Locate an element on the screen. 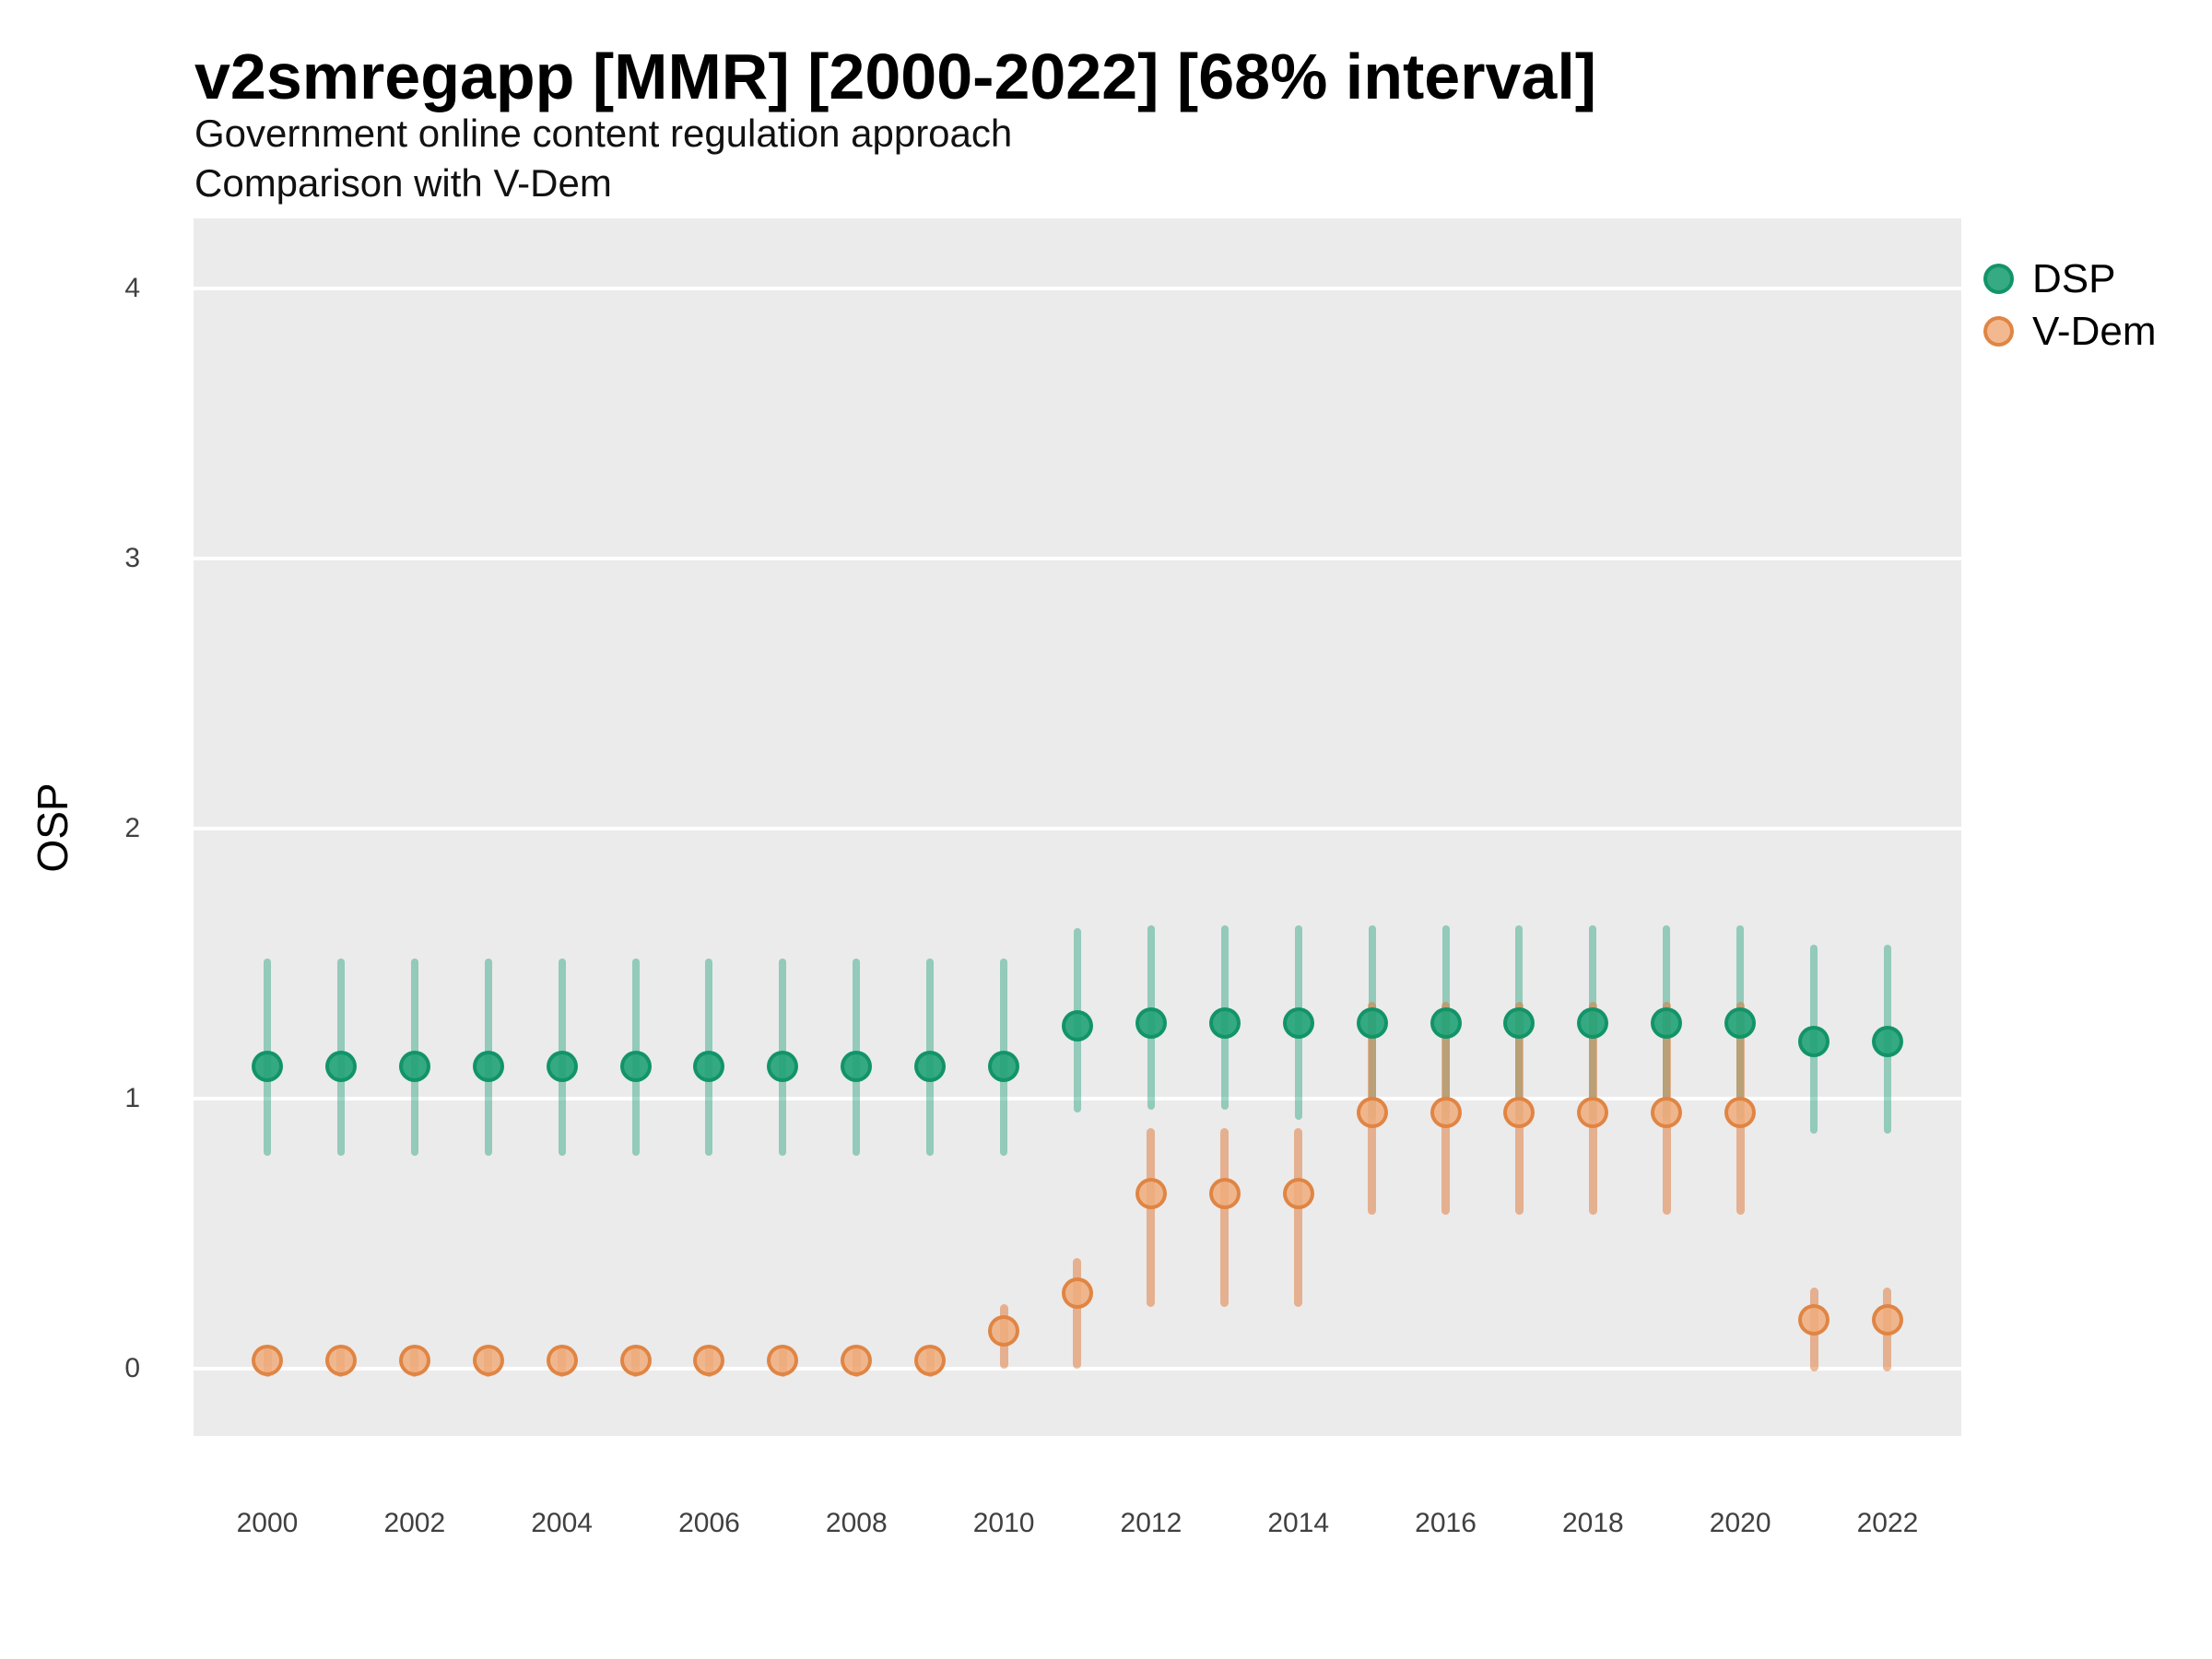  vdem-point-2022 is located at coordinates (1887, 1320).